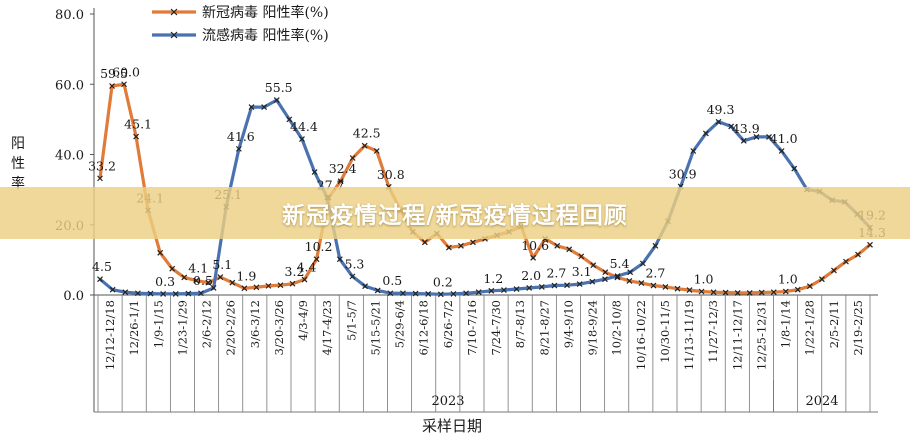 The height and width of the screenshot is (445, 910). What do you see at coordinates (207, 324) in the screenshot?
I see `x-tick-label: 2/6-2/12` at bounding box center [207, 324].